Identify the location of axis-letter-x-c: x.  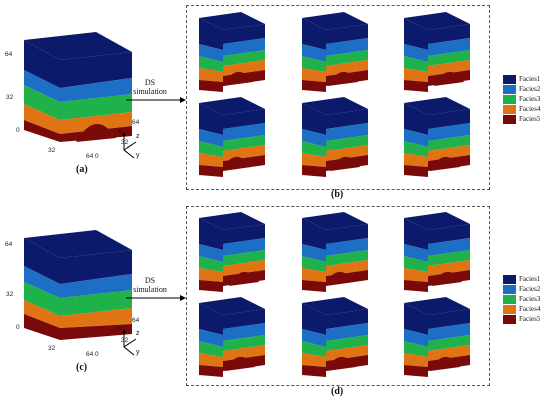
(120, 328).